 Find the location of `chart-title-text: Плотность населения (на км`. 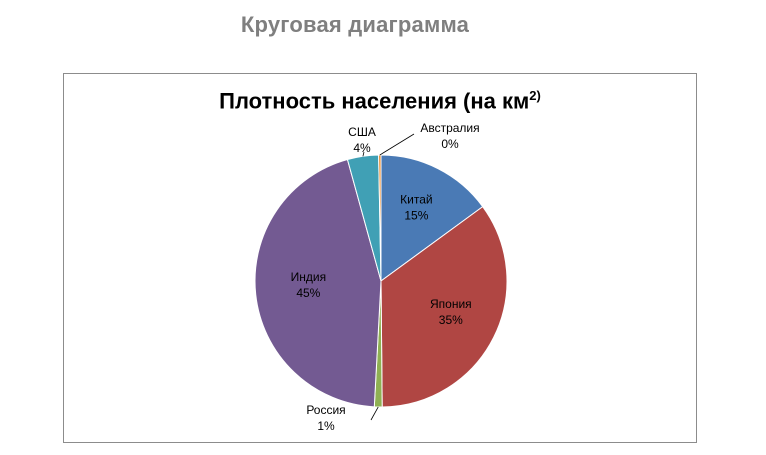

chart-title-text: Плотность населения (на км is located at coordinates (374, 101).